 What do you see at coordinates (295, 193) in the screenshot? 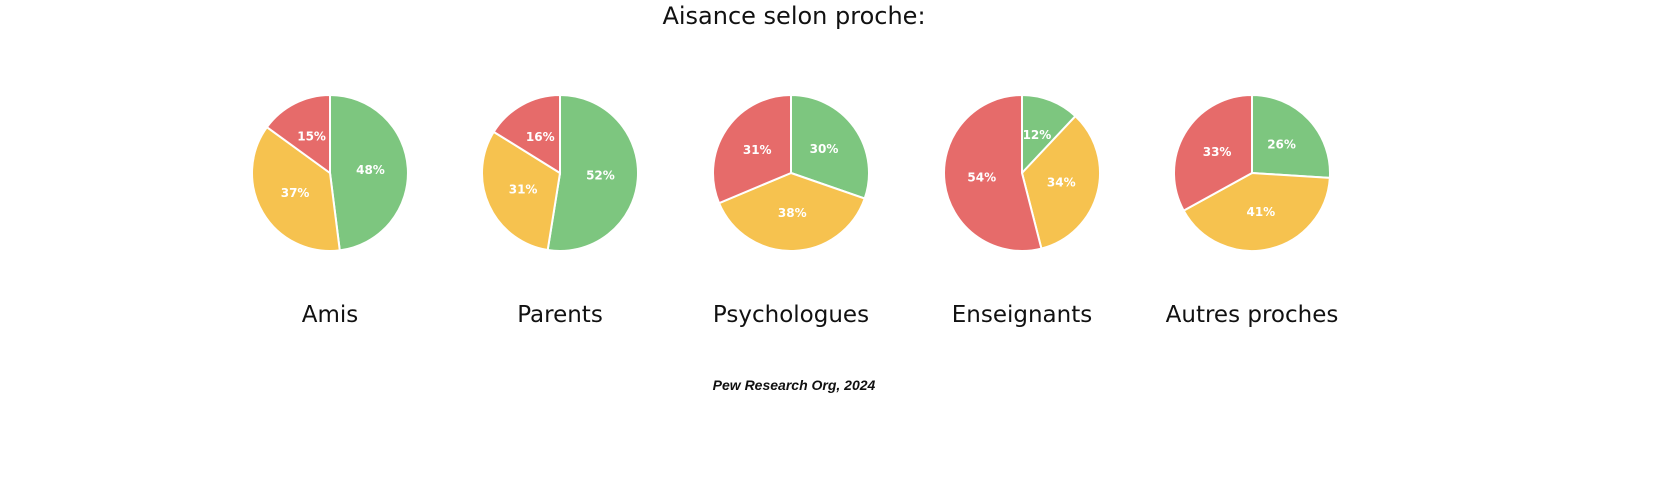
I see `pie-slice-label-0-1: 37%` at bounding box center [295, 193].